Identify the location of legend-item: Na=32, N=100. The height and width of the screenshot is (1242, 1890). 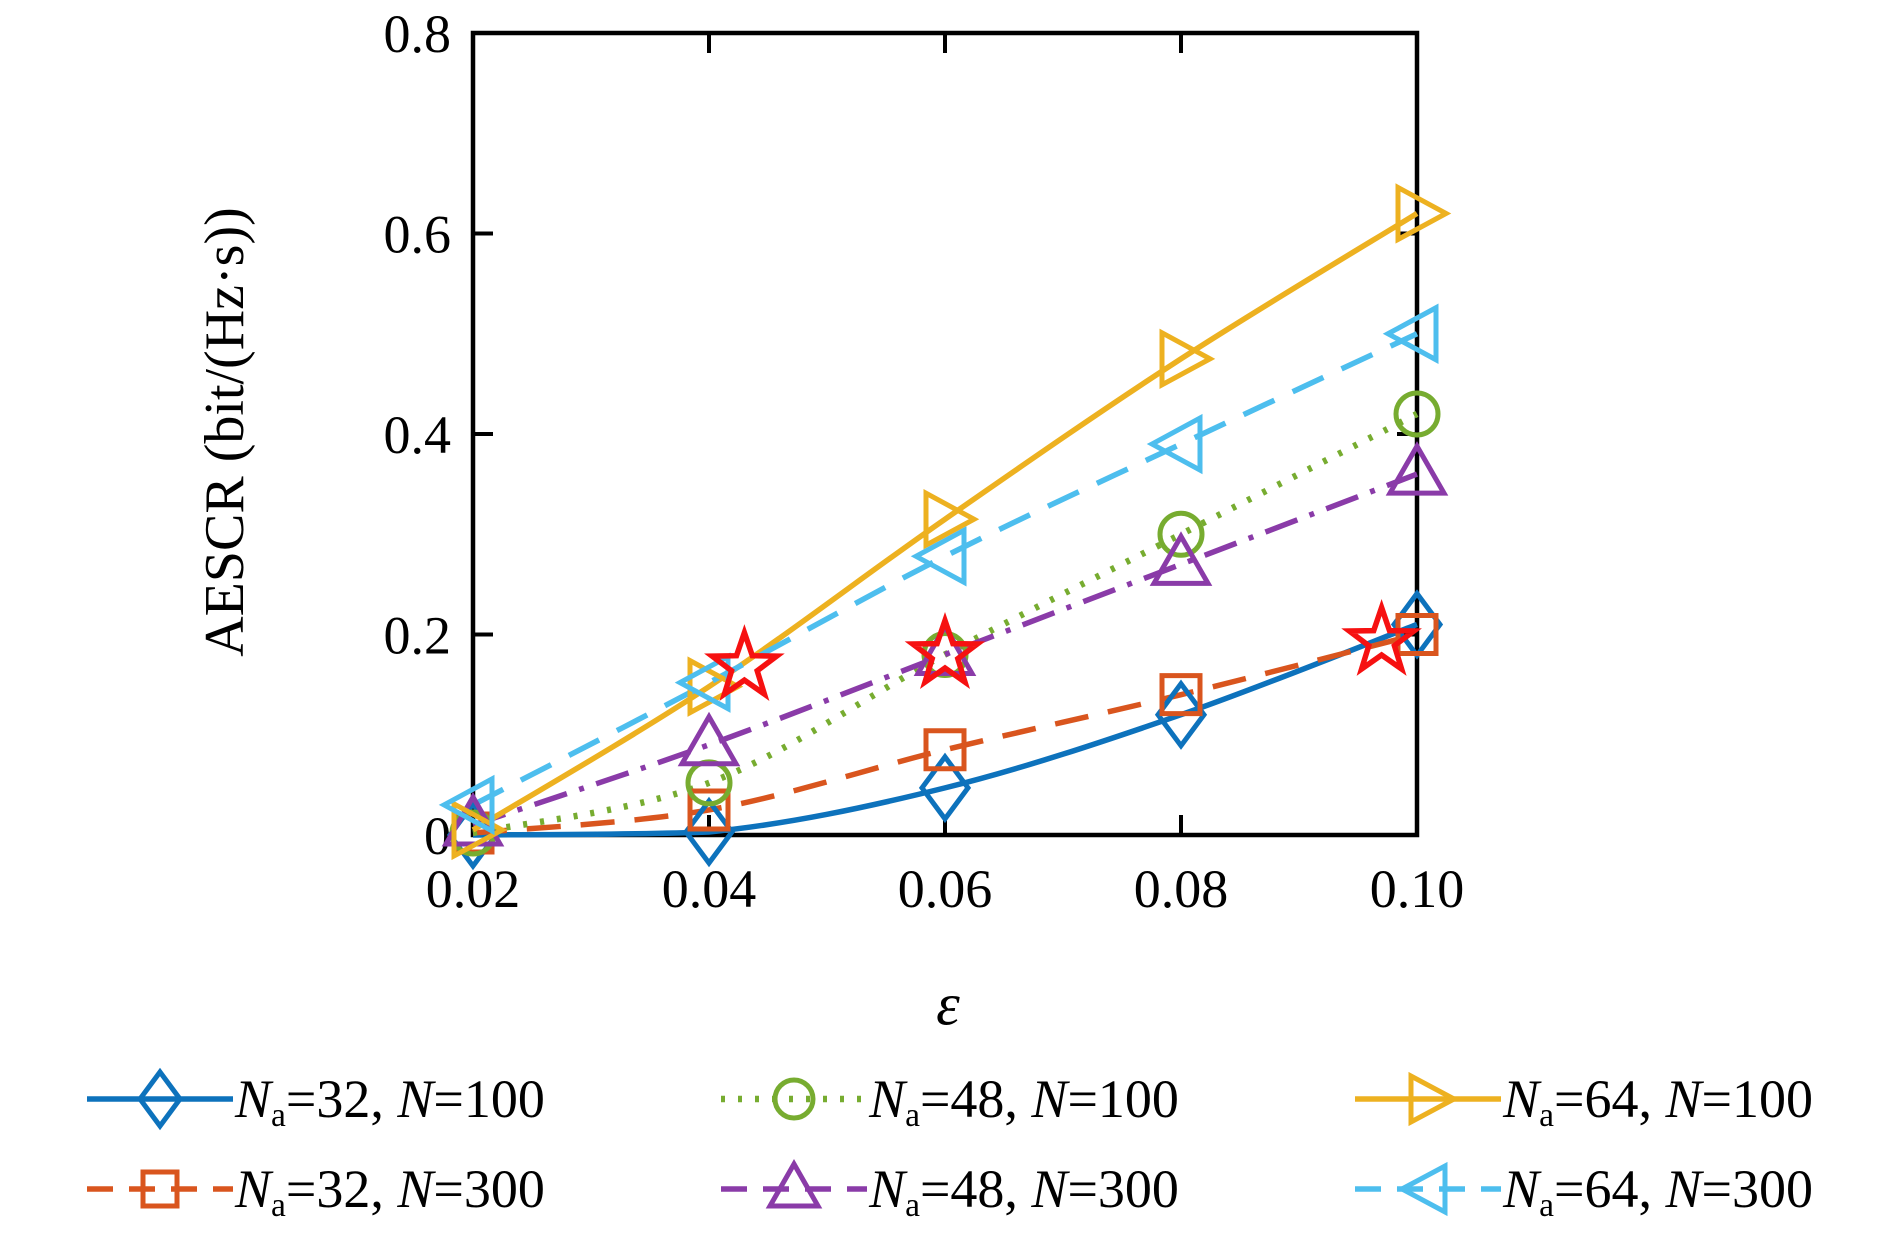
(315, 1099).